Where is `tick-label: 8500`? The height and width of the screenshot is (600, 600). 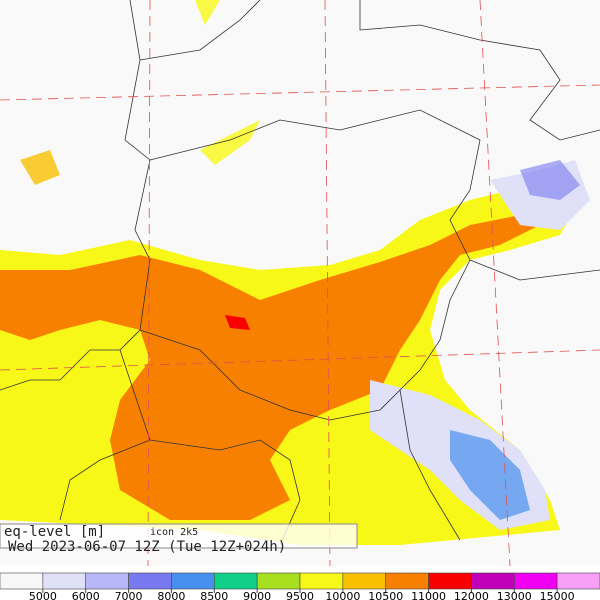 tick-label: 8500 is located at coordinates (214, 595).